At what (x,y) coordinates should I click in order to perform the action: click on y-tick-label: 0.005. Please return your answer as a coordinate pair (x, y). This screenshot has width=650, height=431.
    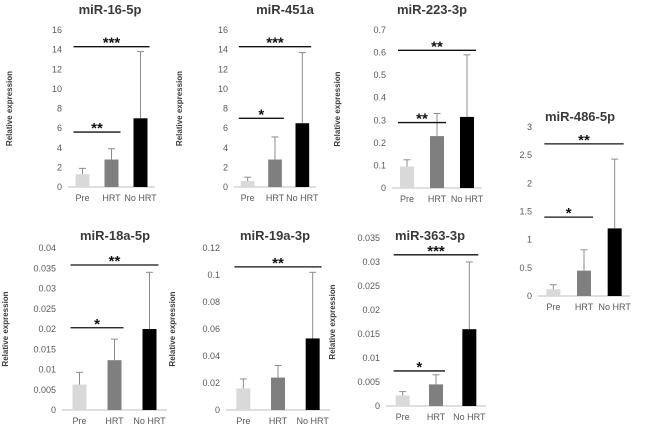
    Looking at the image, I should click on (368, 382).